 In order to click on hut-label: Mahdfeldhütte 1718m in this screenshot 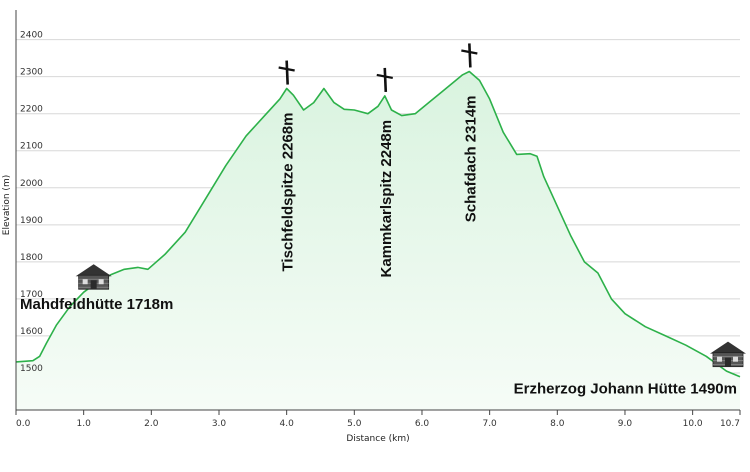, I will do `click(96, 304)`.